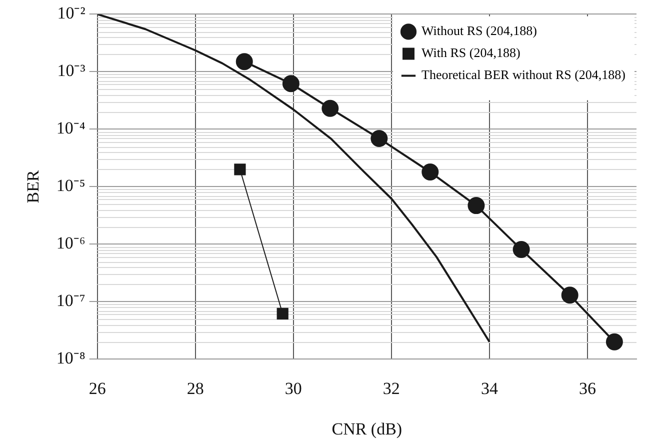  Describe the element at coordinates (293, 388) in the screenshot. I see `x-tick-label: 30` at that location.